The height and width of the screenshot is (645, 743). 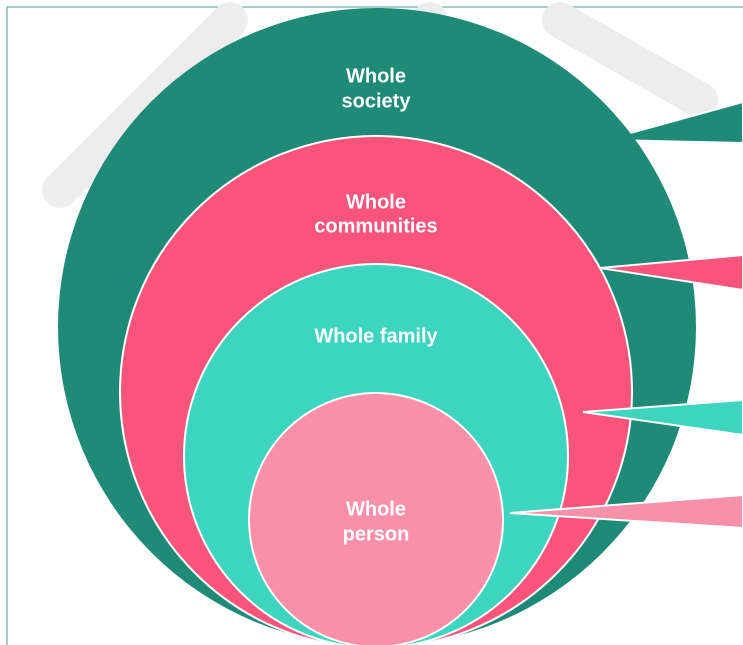 I want to click on callout-society, so click(x=673, y=122).